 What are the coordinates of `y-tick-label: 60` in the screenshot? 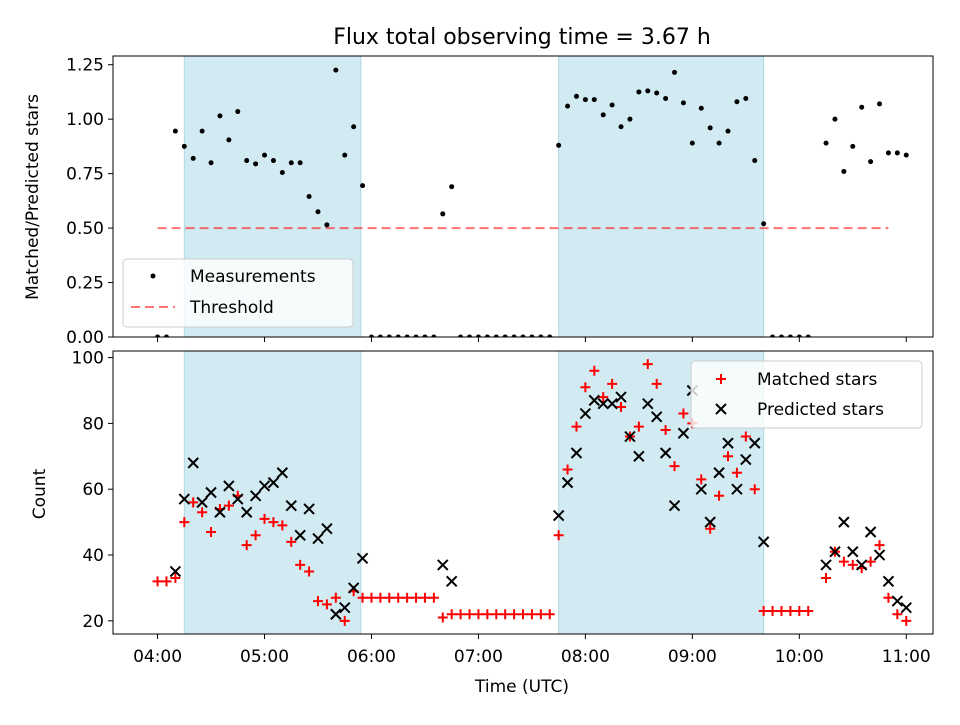 It's located at (93, 490).